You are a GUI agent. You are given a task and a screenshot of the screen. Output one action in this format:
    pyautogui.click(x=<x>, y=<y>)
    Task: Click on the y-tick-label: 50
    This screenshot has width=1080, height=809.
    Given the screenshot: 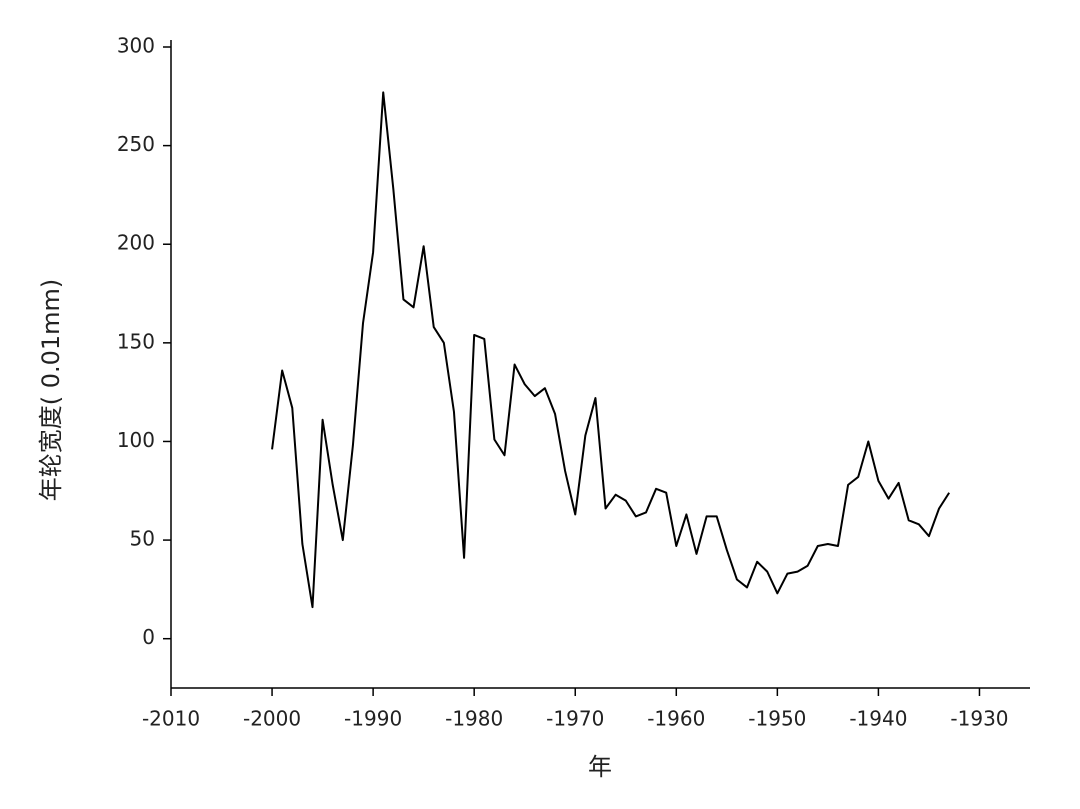 What is the action you would take?
    pyautogui.click(x=142, y=539)
    